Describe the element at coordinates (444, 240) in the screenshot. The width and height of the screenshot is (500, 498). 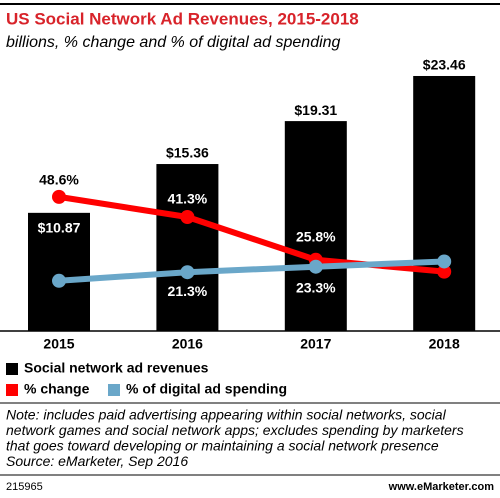
I see `data-label: 25.2%` at that location.